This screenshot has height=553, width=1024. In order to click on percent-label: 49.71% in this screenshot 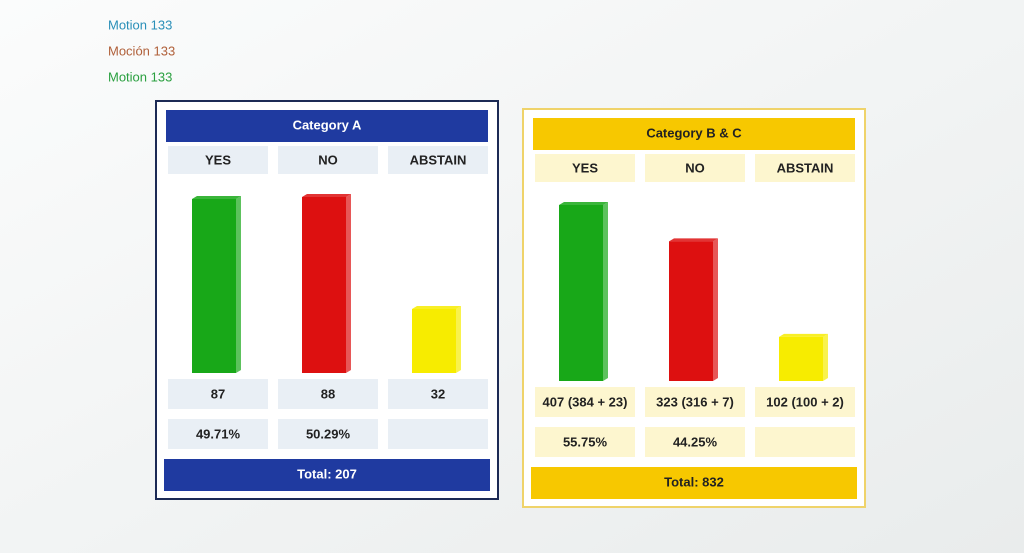, I will do `click(218, 433)`.